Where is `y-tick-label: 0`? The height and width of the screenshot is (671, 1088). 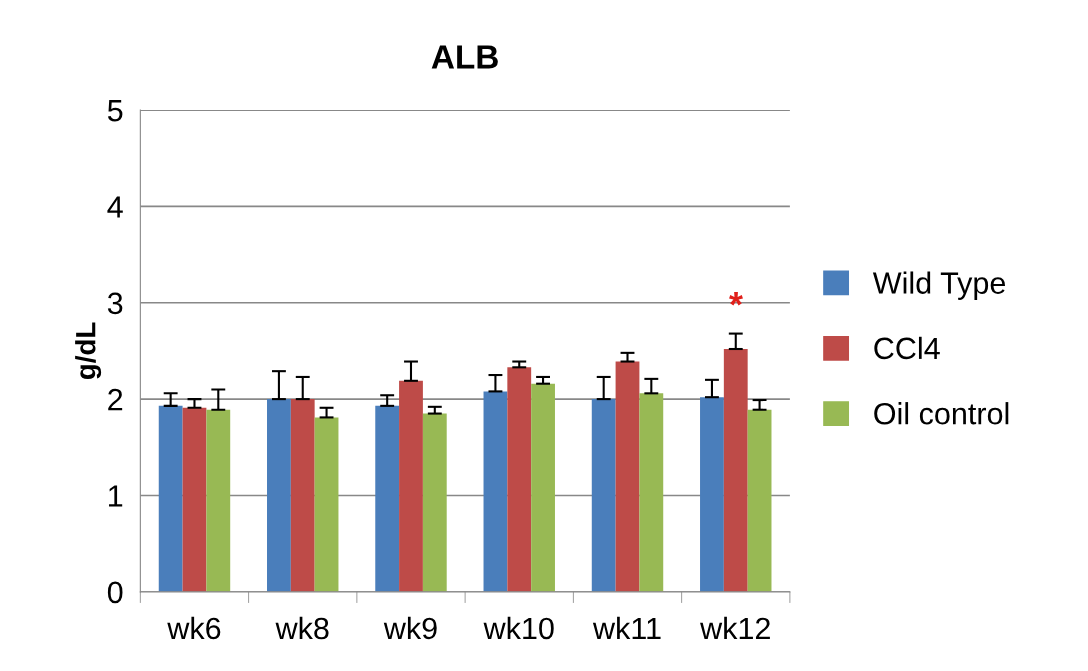
y-tick-label: 0 is located at coordinates (115, 592).